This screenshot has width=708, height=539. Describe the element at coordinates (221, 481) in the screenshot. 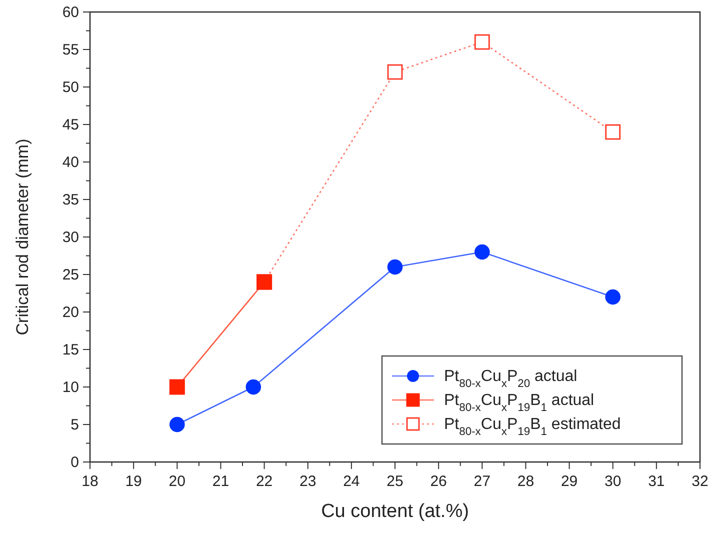

I see `x-tick-label: 21` at that location.